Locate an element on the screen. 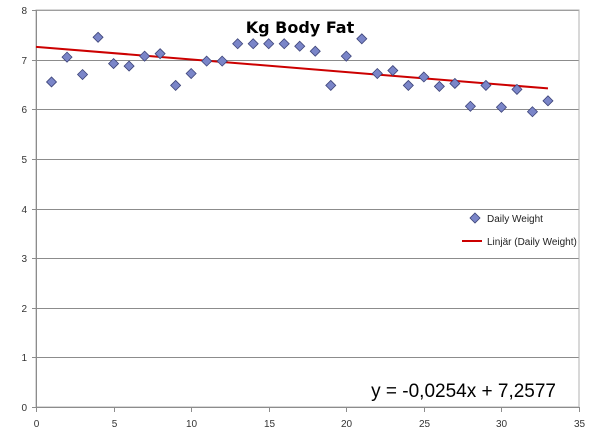 Image resolution: width=600 pixels, height=436 pixels. x-tick-label-25: 25 is located at coordinates (425, 424).